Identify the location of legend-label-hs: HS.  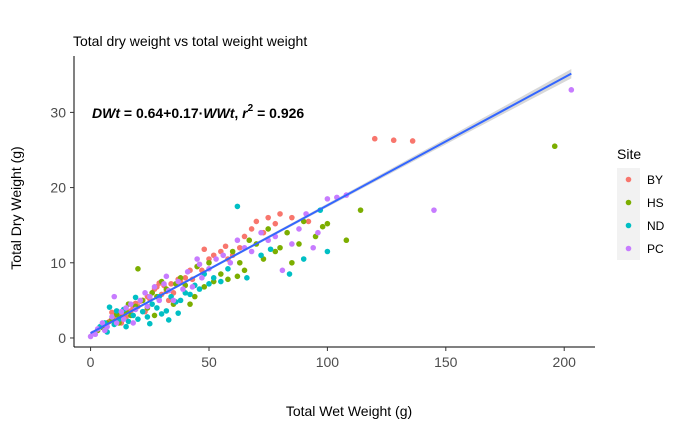
(655, 203).